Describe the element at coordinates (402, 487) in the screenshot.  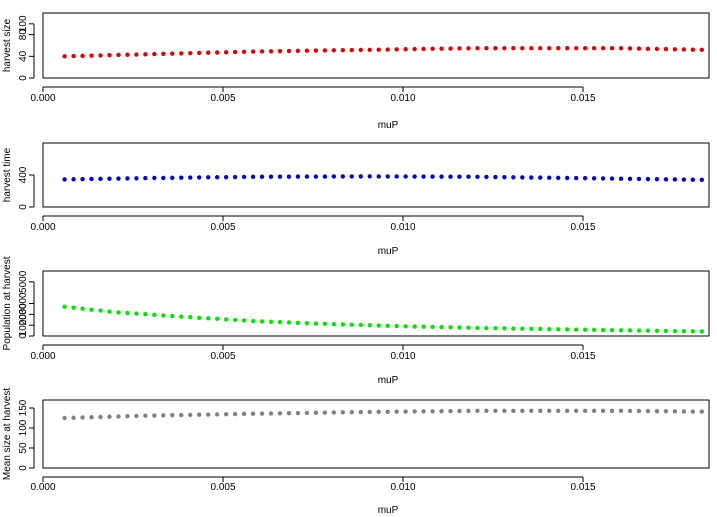
I see `x-tick-label: 0.010` at that location.